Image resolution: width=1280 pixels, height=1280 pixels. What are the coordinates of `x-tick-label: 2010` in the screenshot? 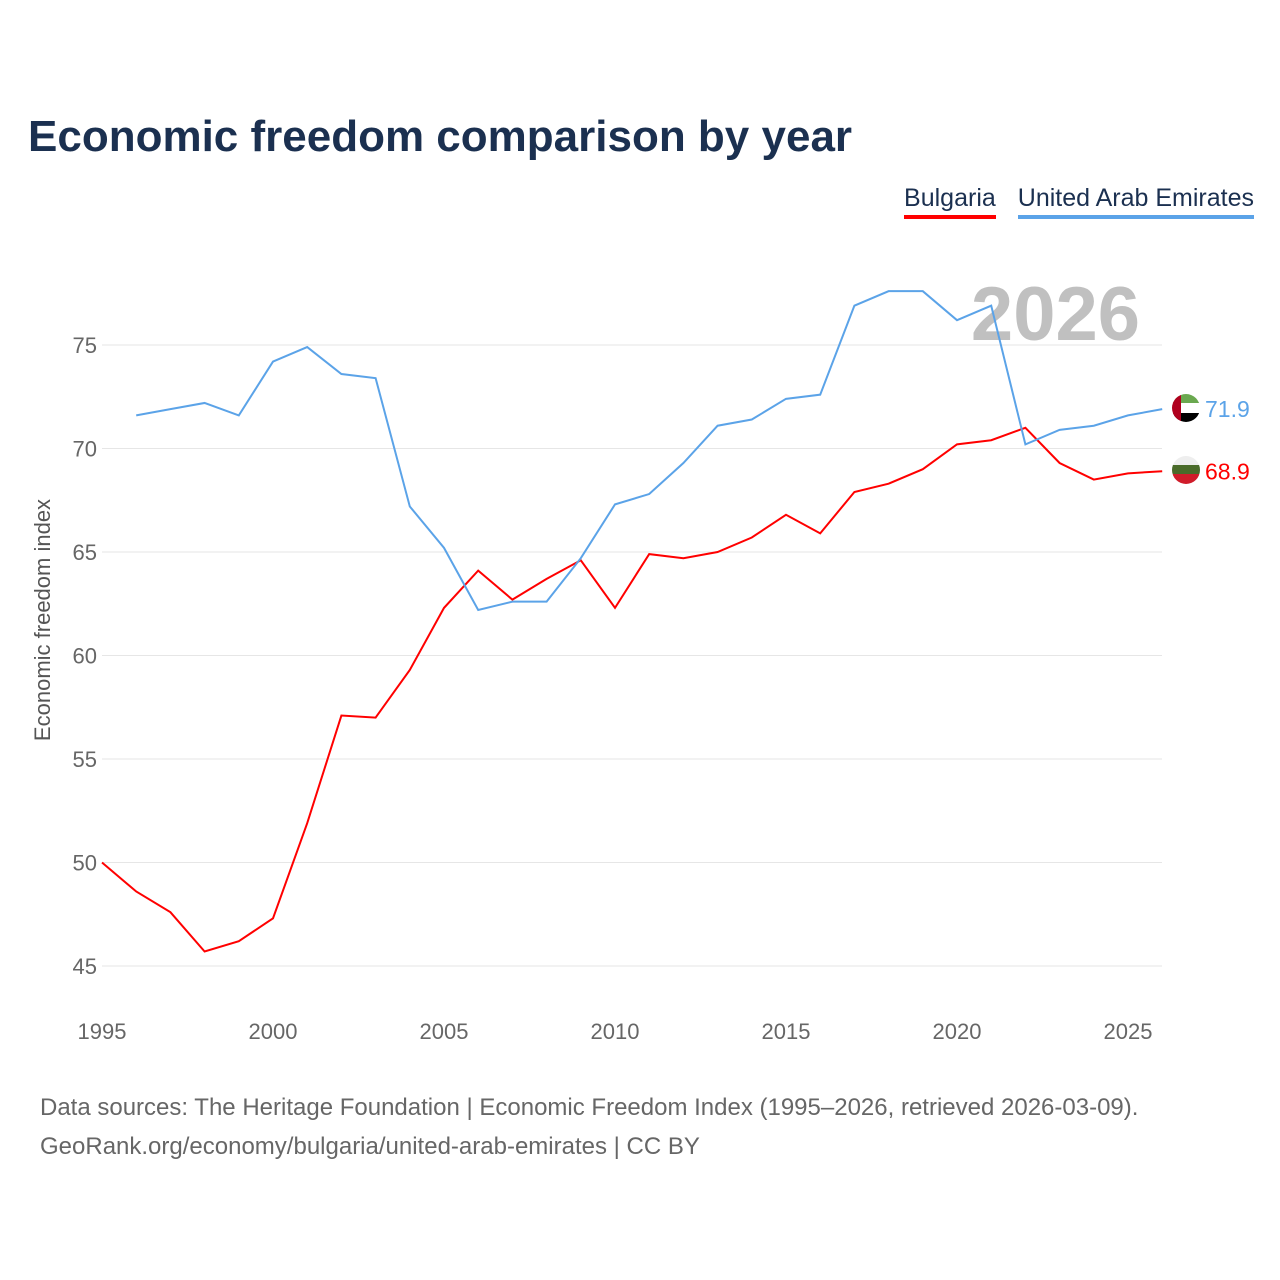 It's located at (615, 1031).